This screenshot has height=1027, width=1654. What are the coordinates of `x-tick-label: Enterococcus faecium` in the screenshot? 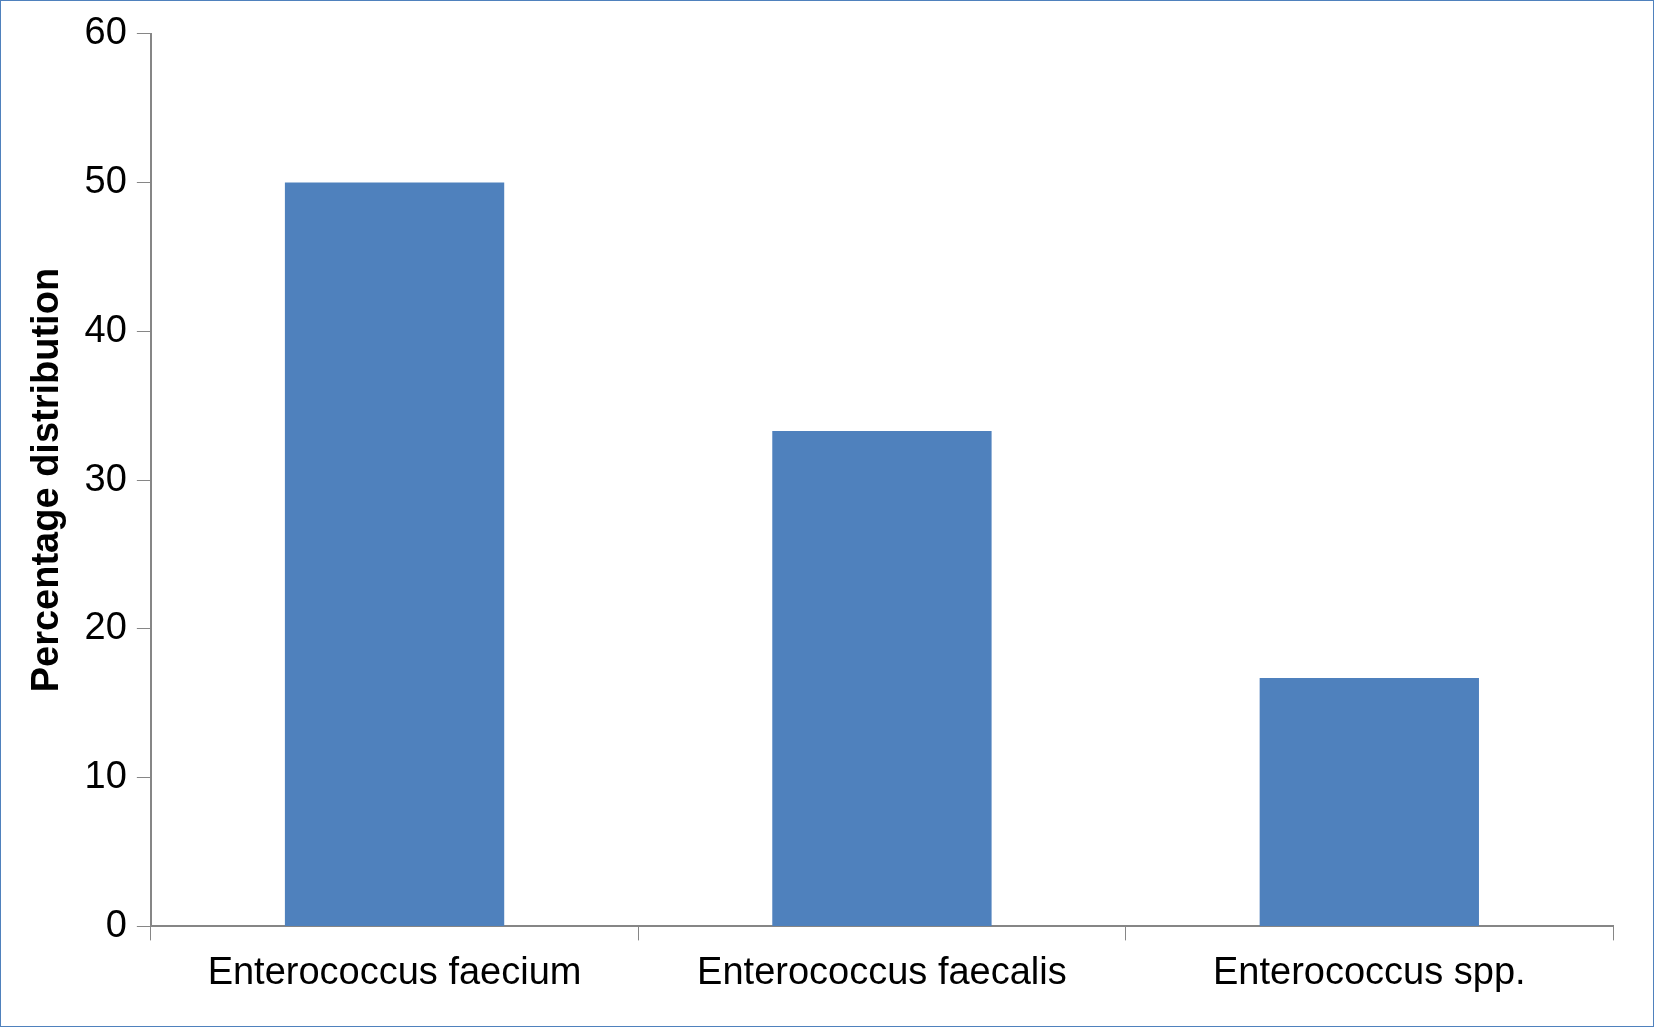 It's located at (394, 970).